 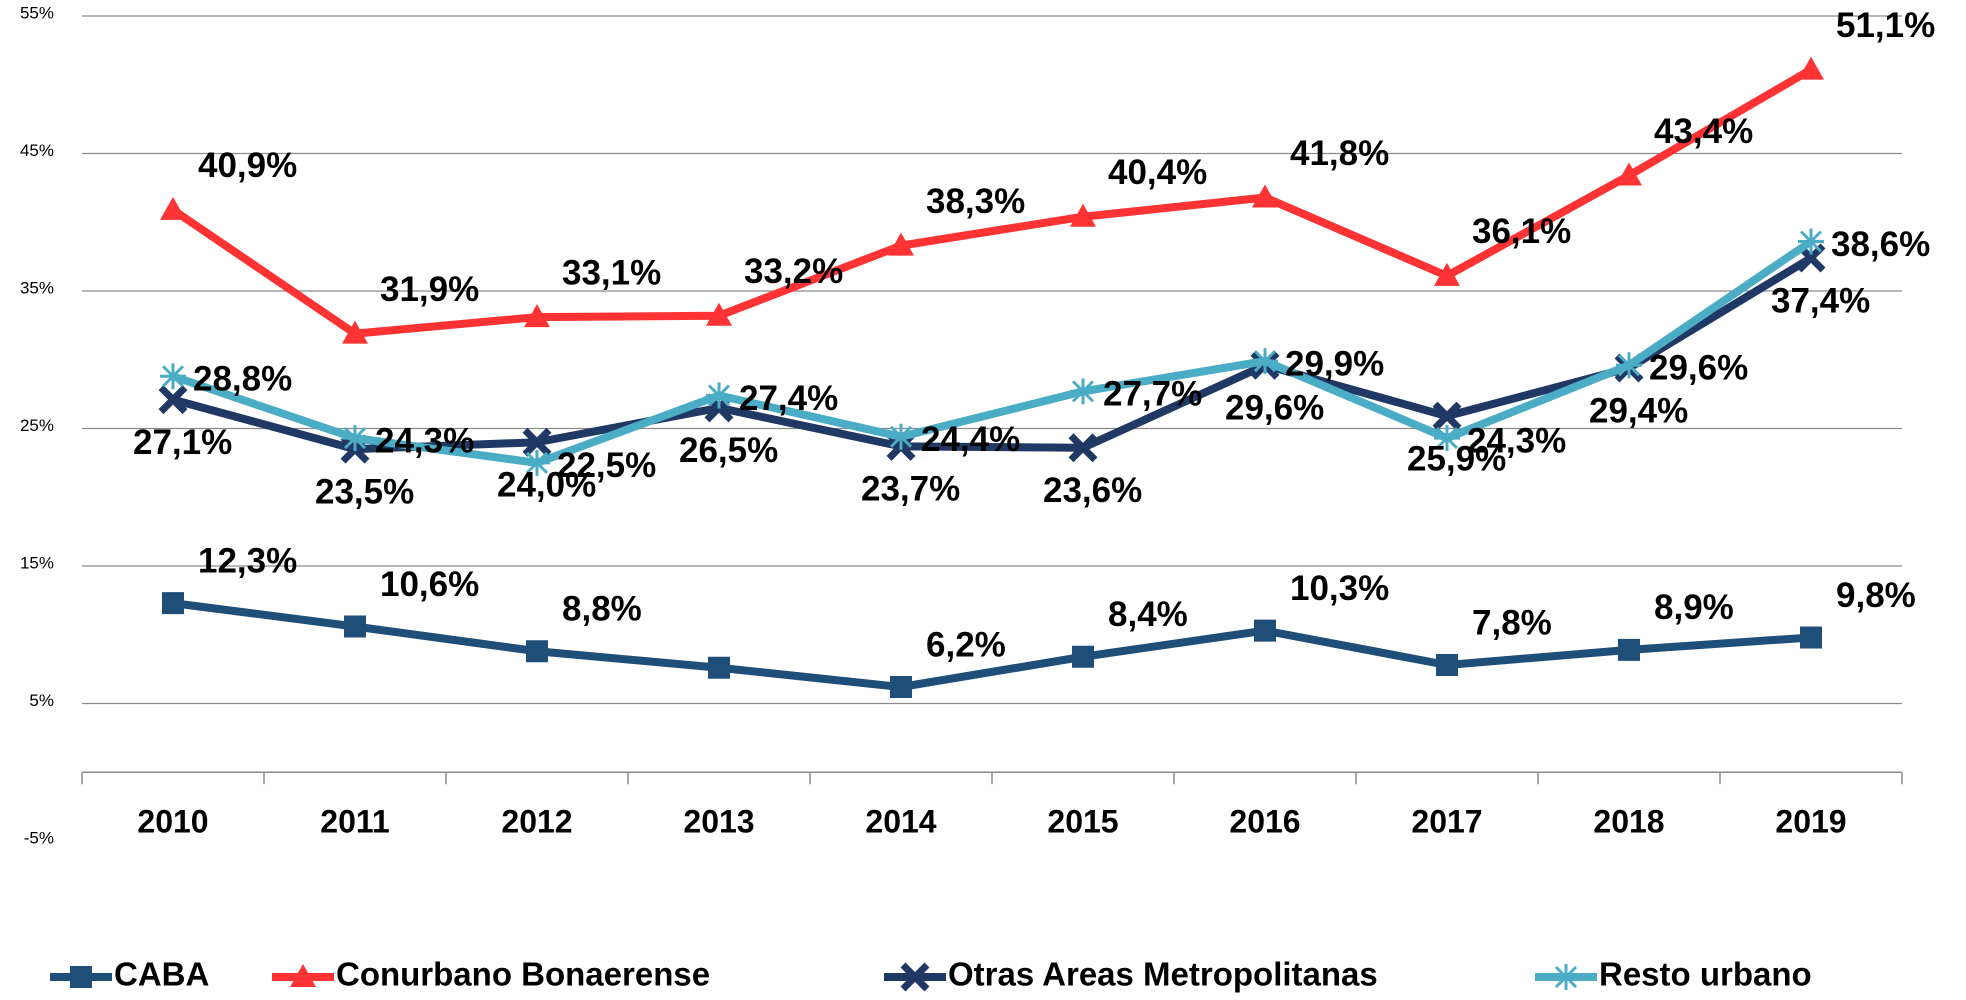 I want to click on data-label: 27,7%, so click(x=1152, y=394).